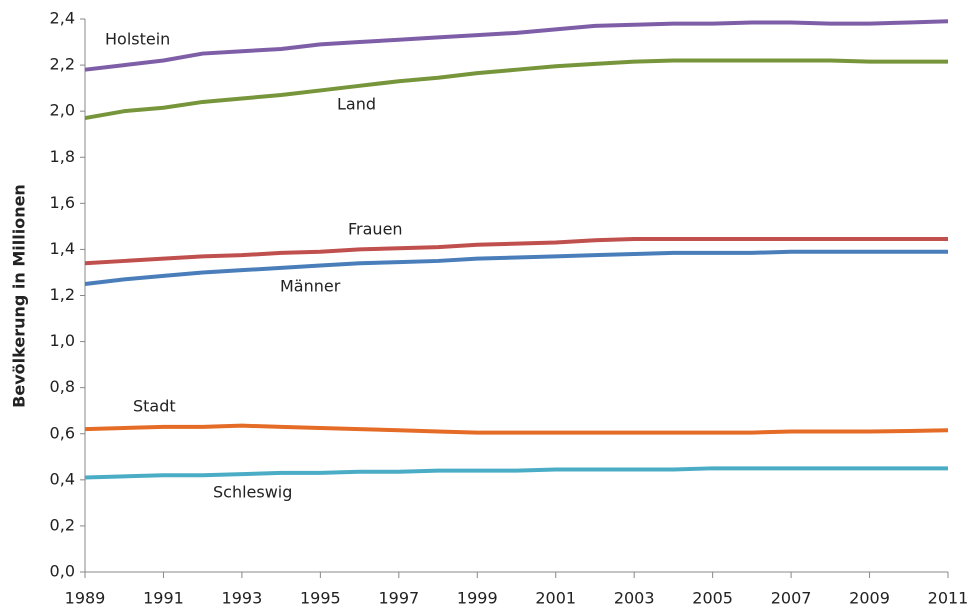 The width and height of the screenshot is (974, 611). I want to click on series-label: Frauen, so click(375, 229).